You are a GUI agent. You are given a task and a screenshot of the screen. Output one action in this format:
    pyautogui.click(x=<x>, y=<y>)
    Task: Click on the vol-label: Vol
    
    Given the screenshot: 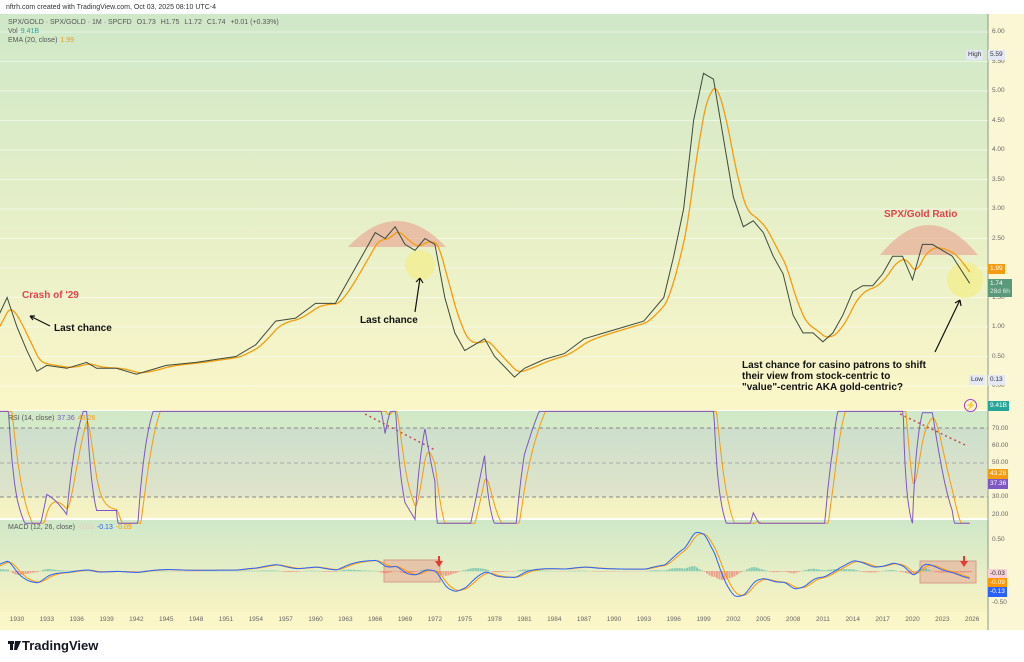 What is the action you would take?
    pyautogui.click(x=13, y=31)
    